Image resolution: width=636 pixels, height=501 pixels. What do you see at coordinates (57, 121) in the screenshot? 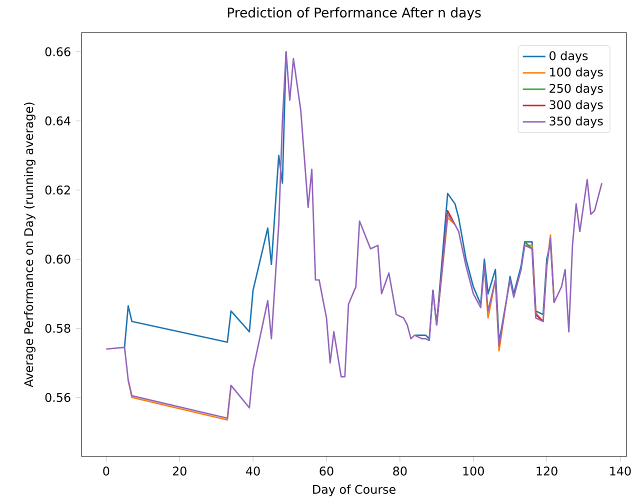
I see `y-tick-label: 0.64` at bounding box center [57, 121].